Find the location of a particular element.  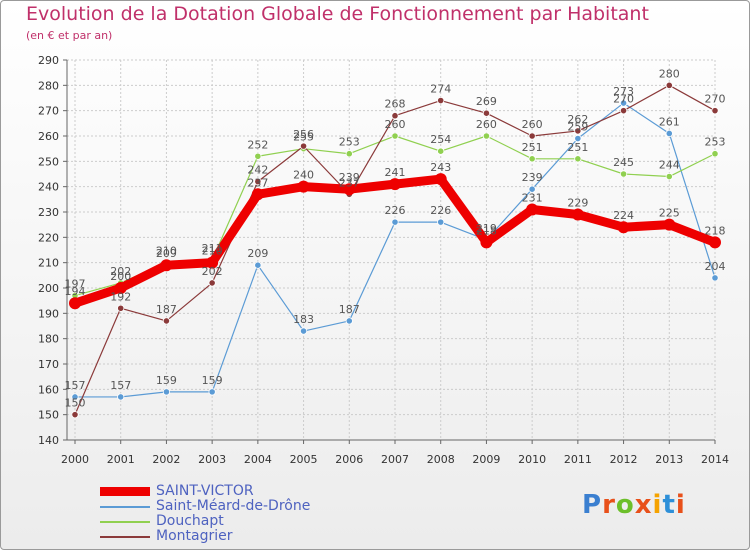

data-label: 255 is located at coordinates (303, 137).